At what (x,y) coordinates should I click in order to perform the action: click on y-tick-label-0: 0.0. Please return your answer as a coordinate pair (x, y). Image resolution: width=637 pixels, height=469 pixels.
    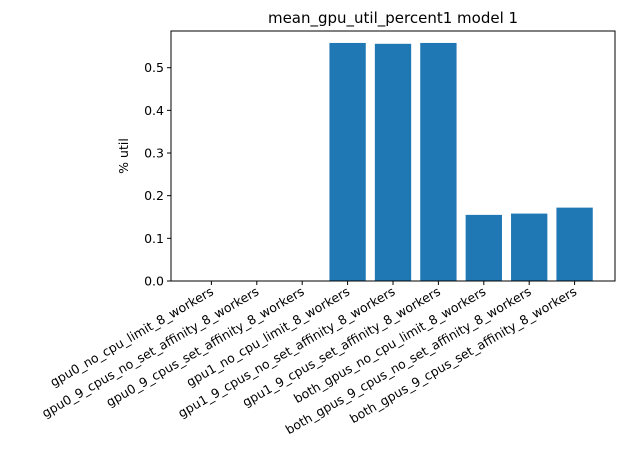
    Looking at the image, I should click on (154, 281).